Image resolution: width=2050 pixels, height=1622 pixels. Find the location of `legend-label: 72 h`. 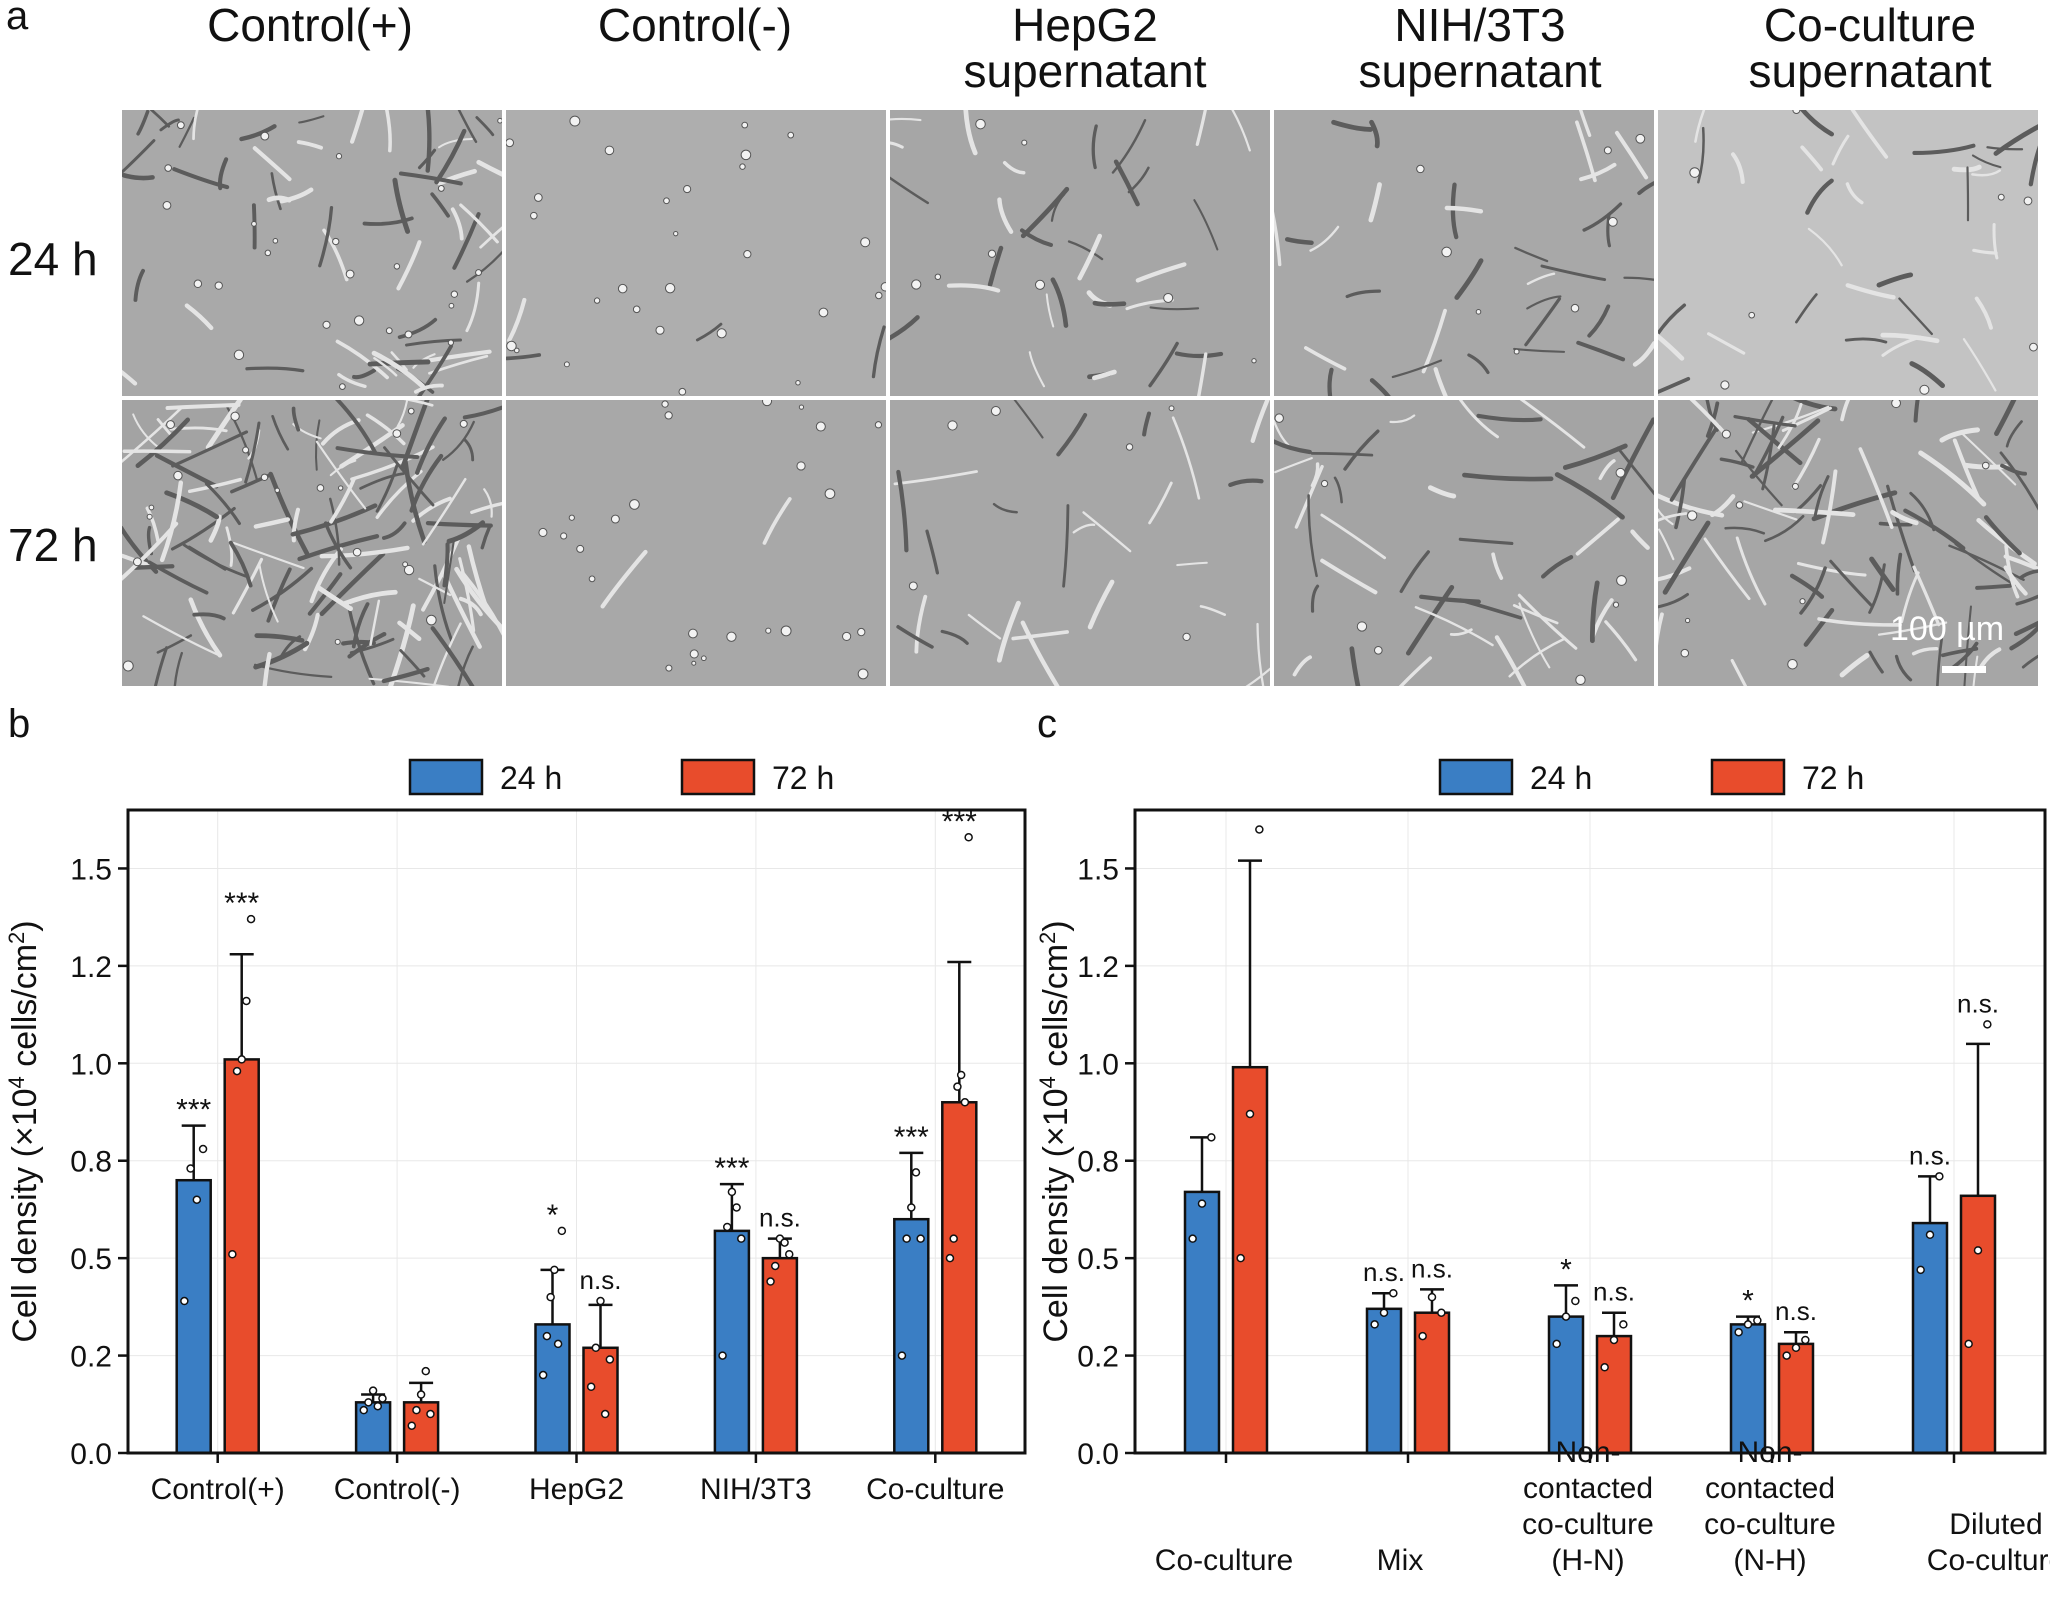

legend-label: 72 h is located at coordinates (1833, 778).